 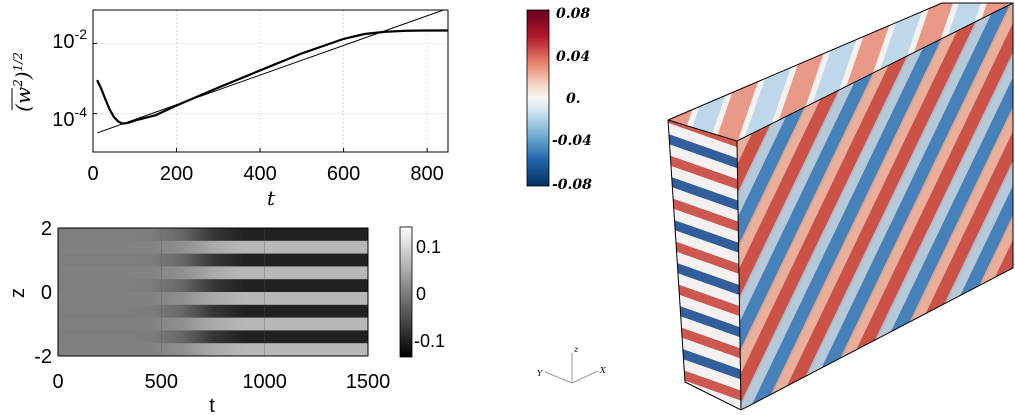 What do you see at coordinates (573, 14) in the screenshot?
I see `rdbu-tick-1: 0.08` at bounding box center [573, 14].